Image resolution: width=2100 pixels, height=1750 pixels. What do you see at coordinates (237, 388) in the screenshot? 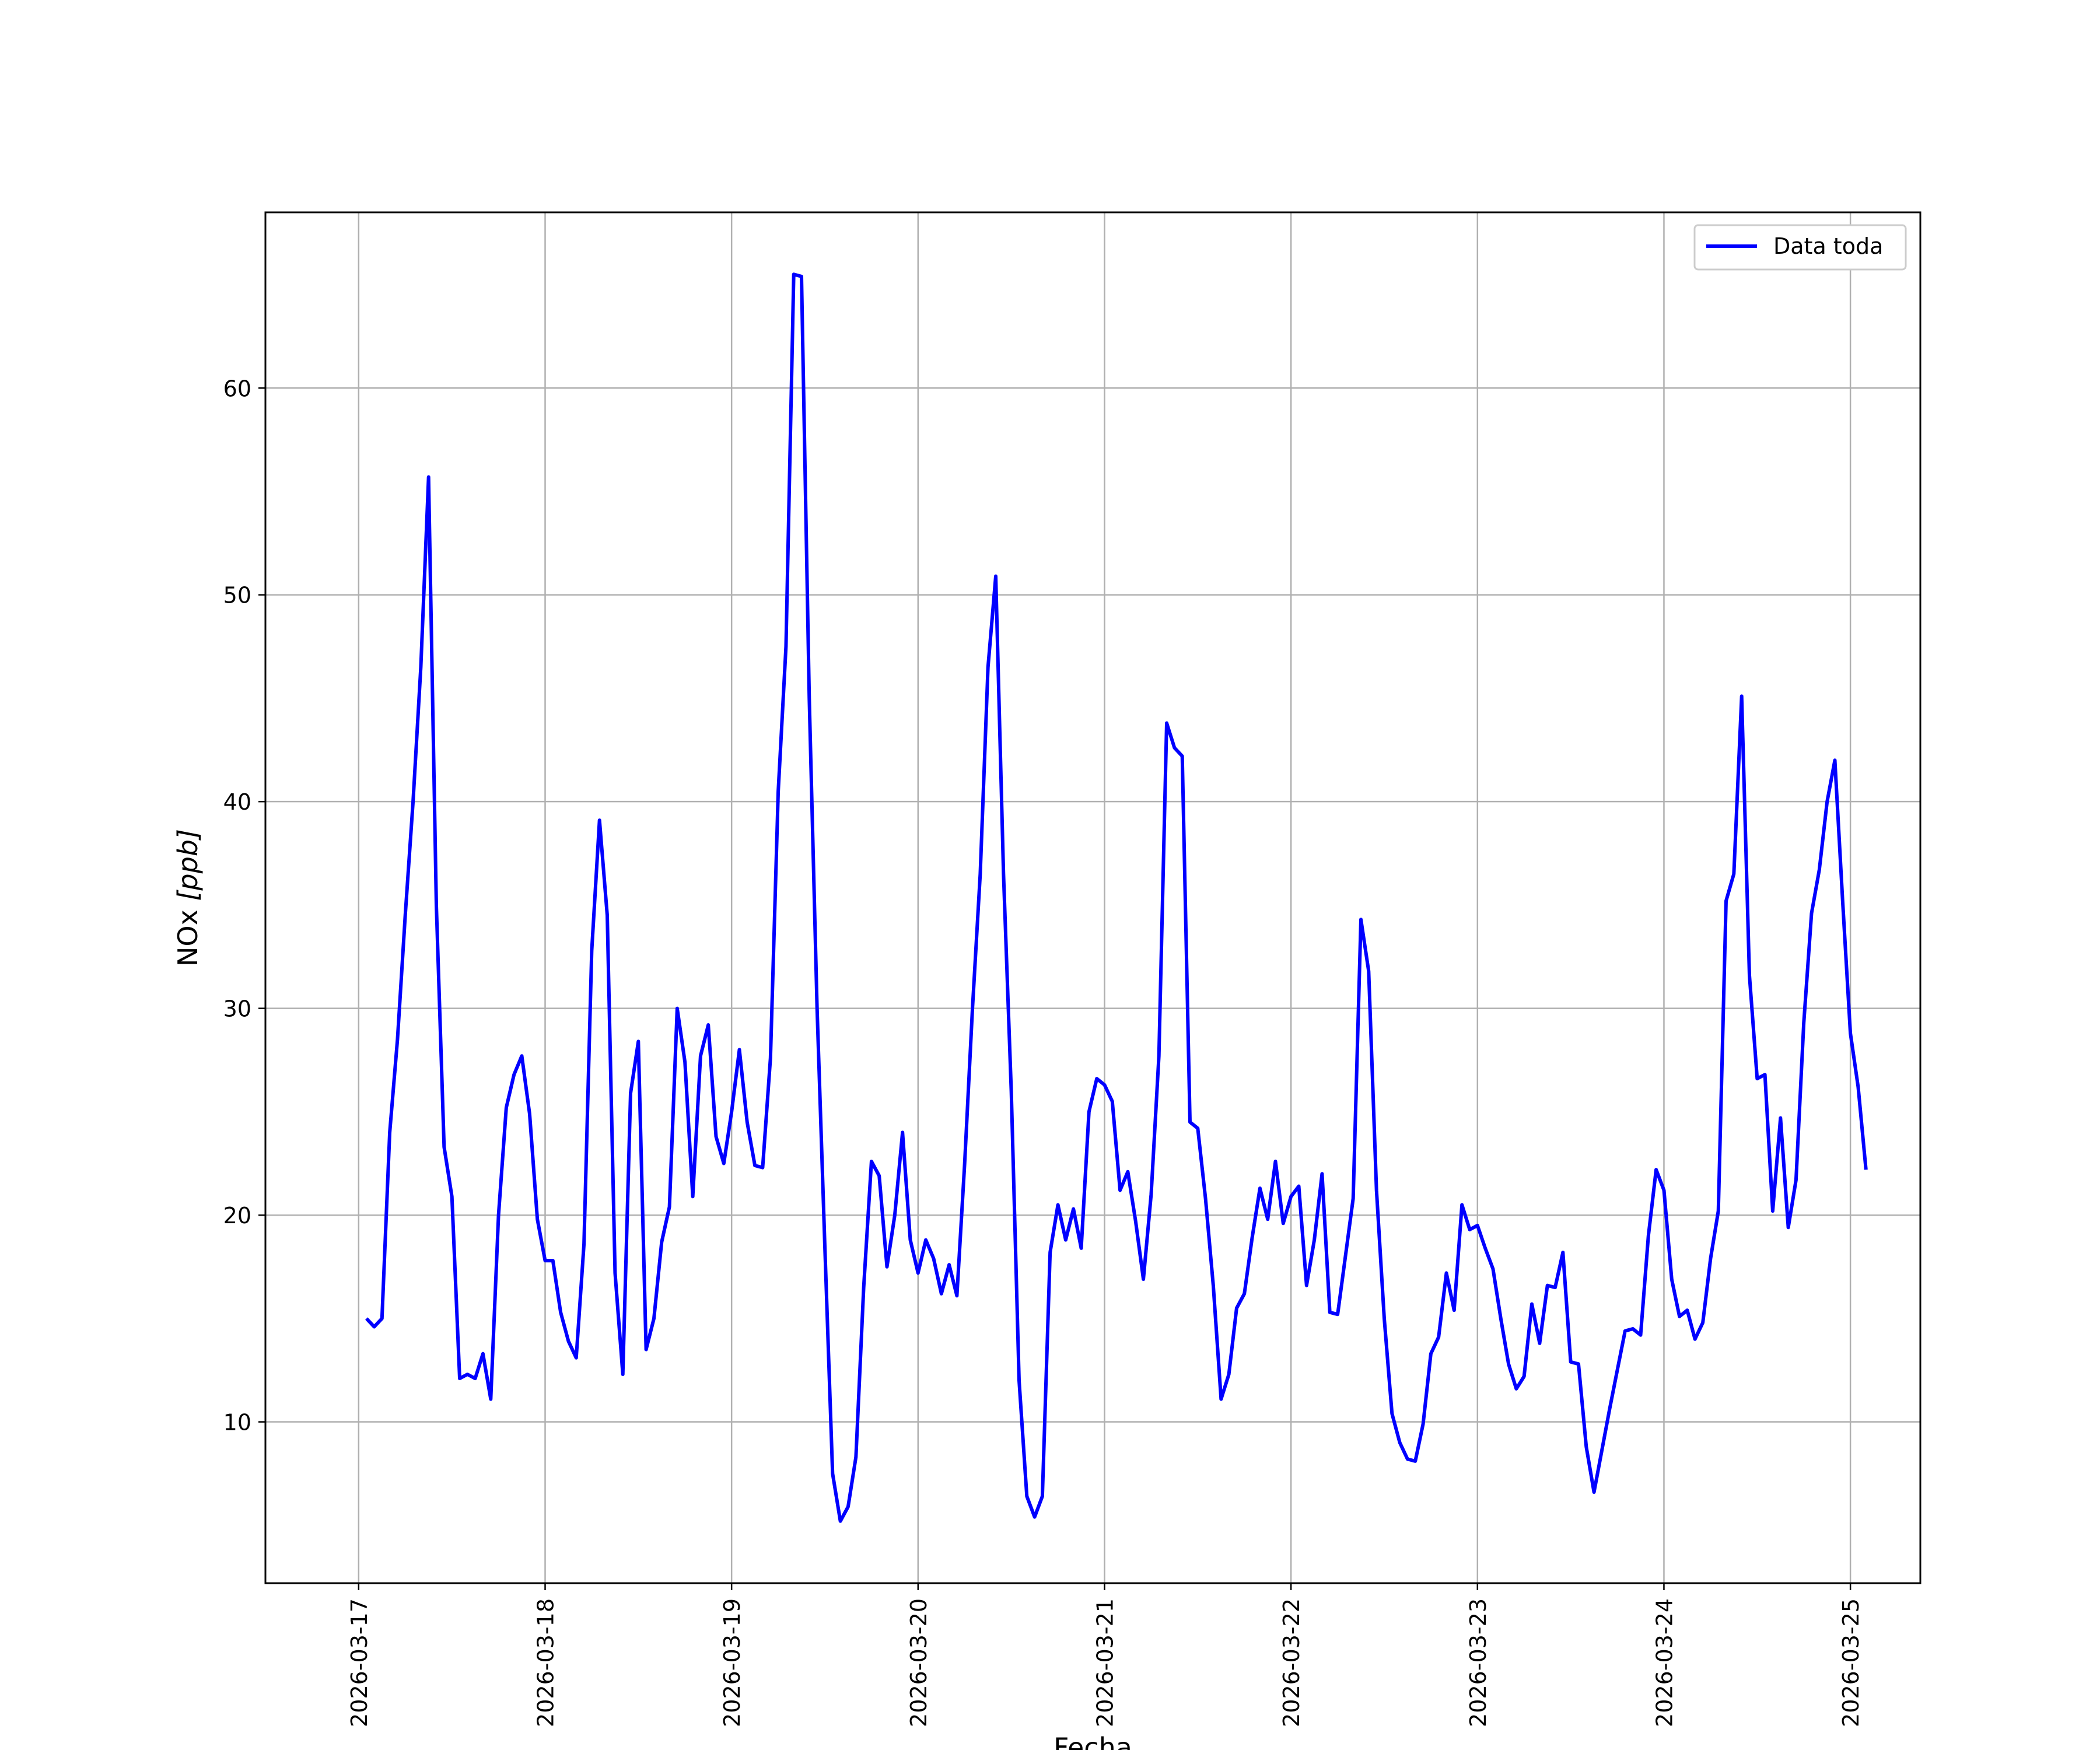
I see `y-tick-label: 60` at bounding box center [237, 388].